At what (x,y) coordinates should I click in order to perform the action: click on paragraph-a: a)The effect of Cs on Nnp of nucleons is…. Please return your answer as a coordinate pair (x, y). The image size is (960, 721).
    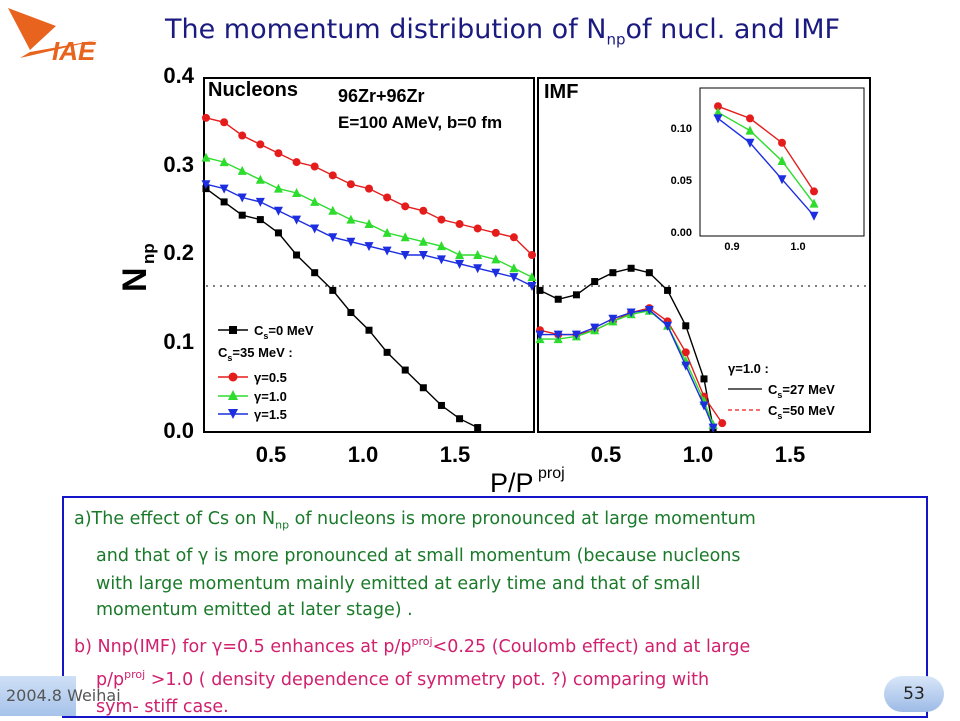
    Looking at the image, I should click on (415, 564).